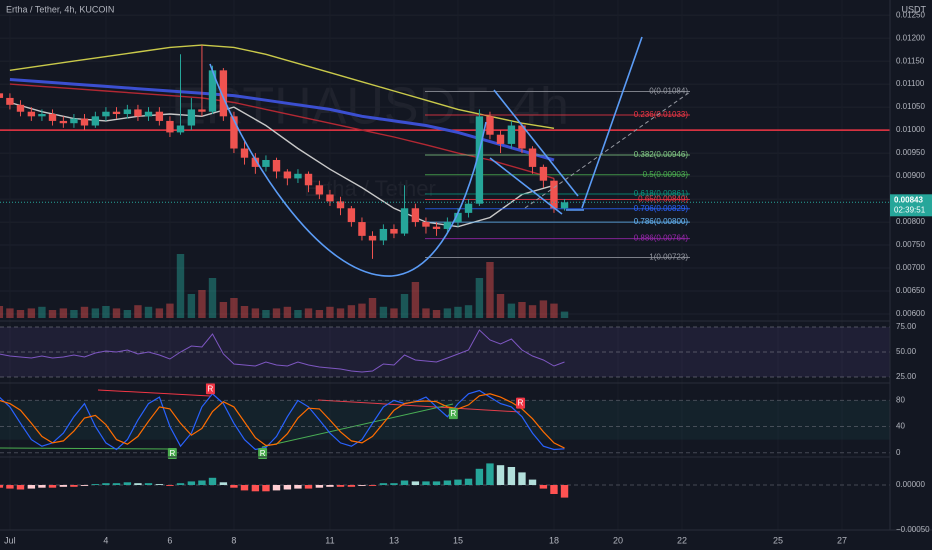  What do you see at coordinates (554, 540) in the screenshot?
I see `x-tick-label: 18` at bounding box center [554, 540].